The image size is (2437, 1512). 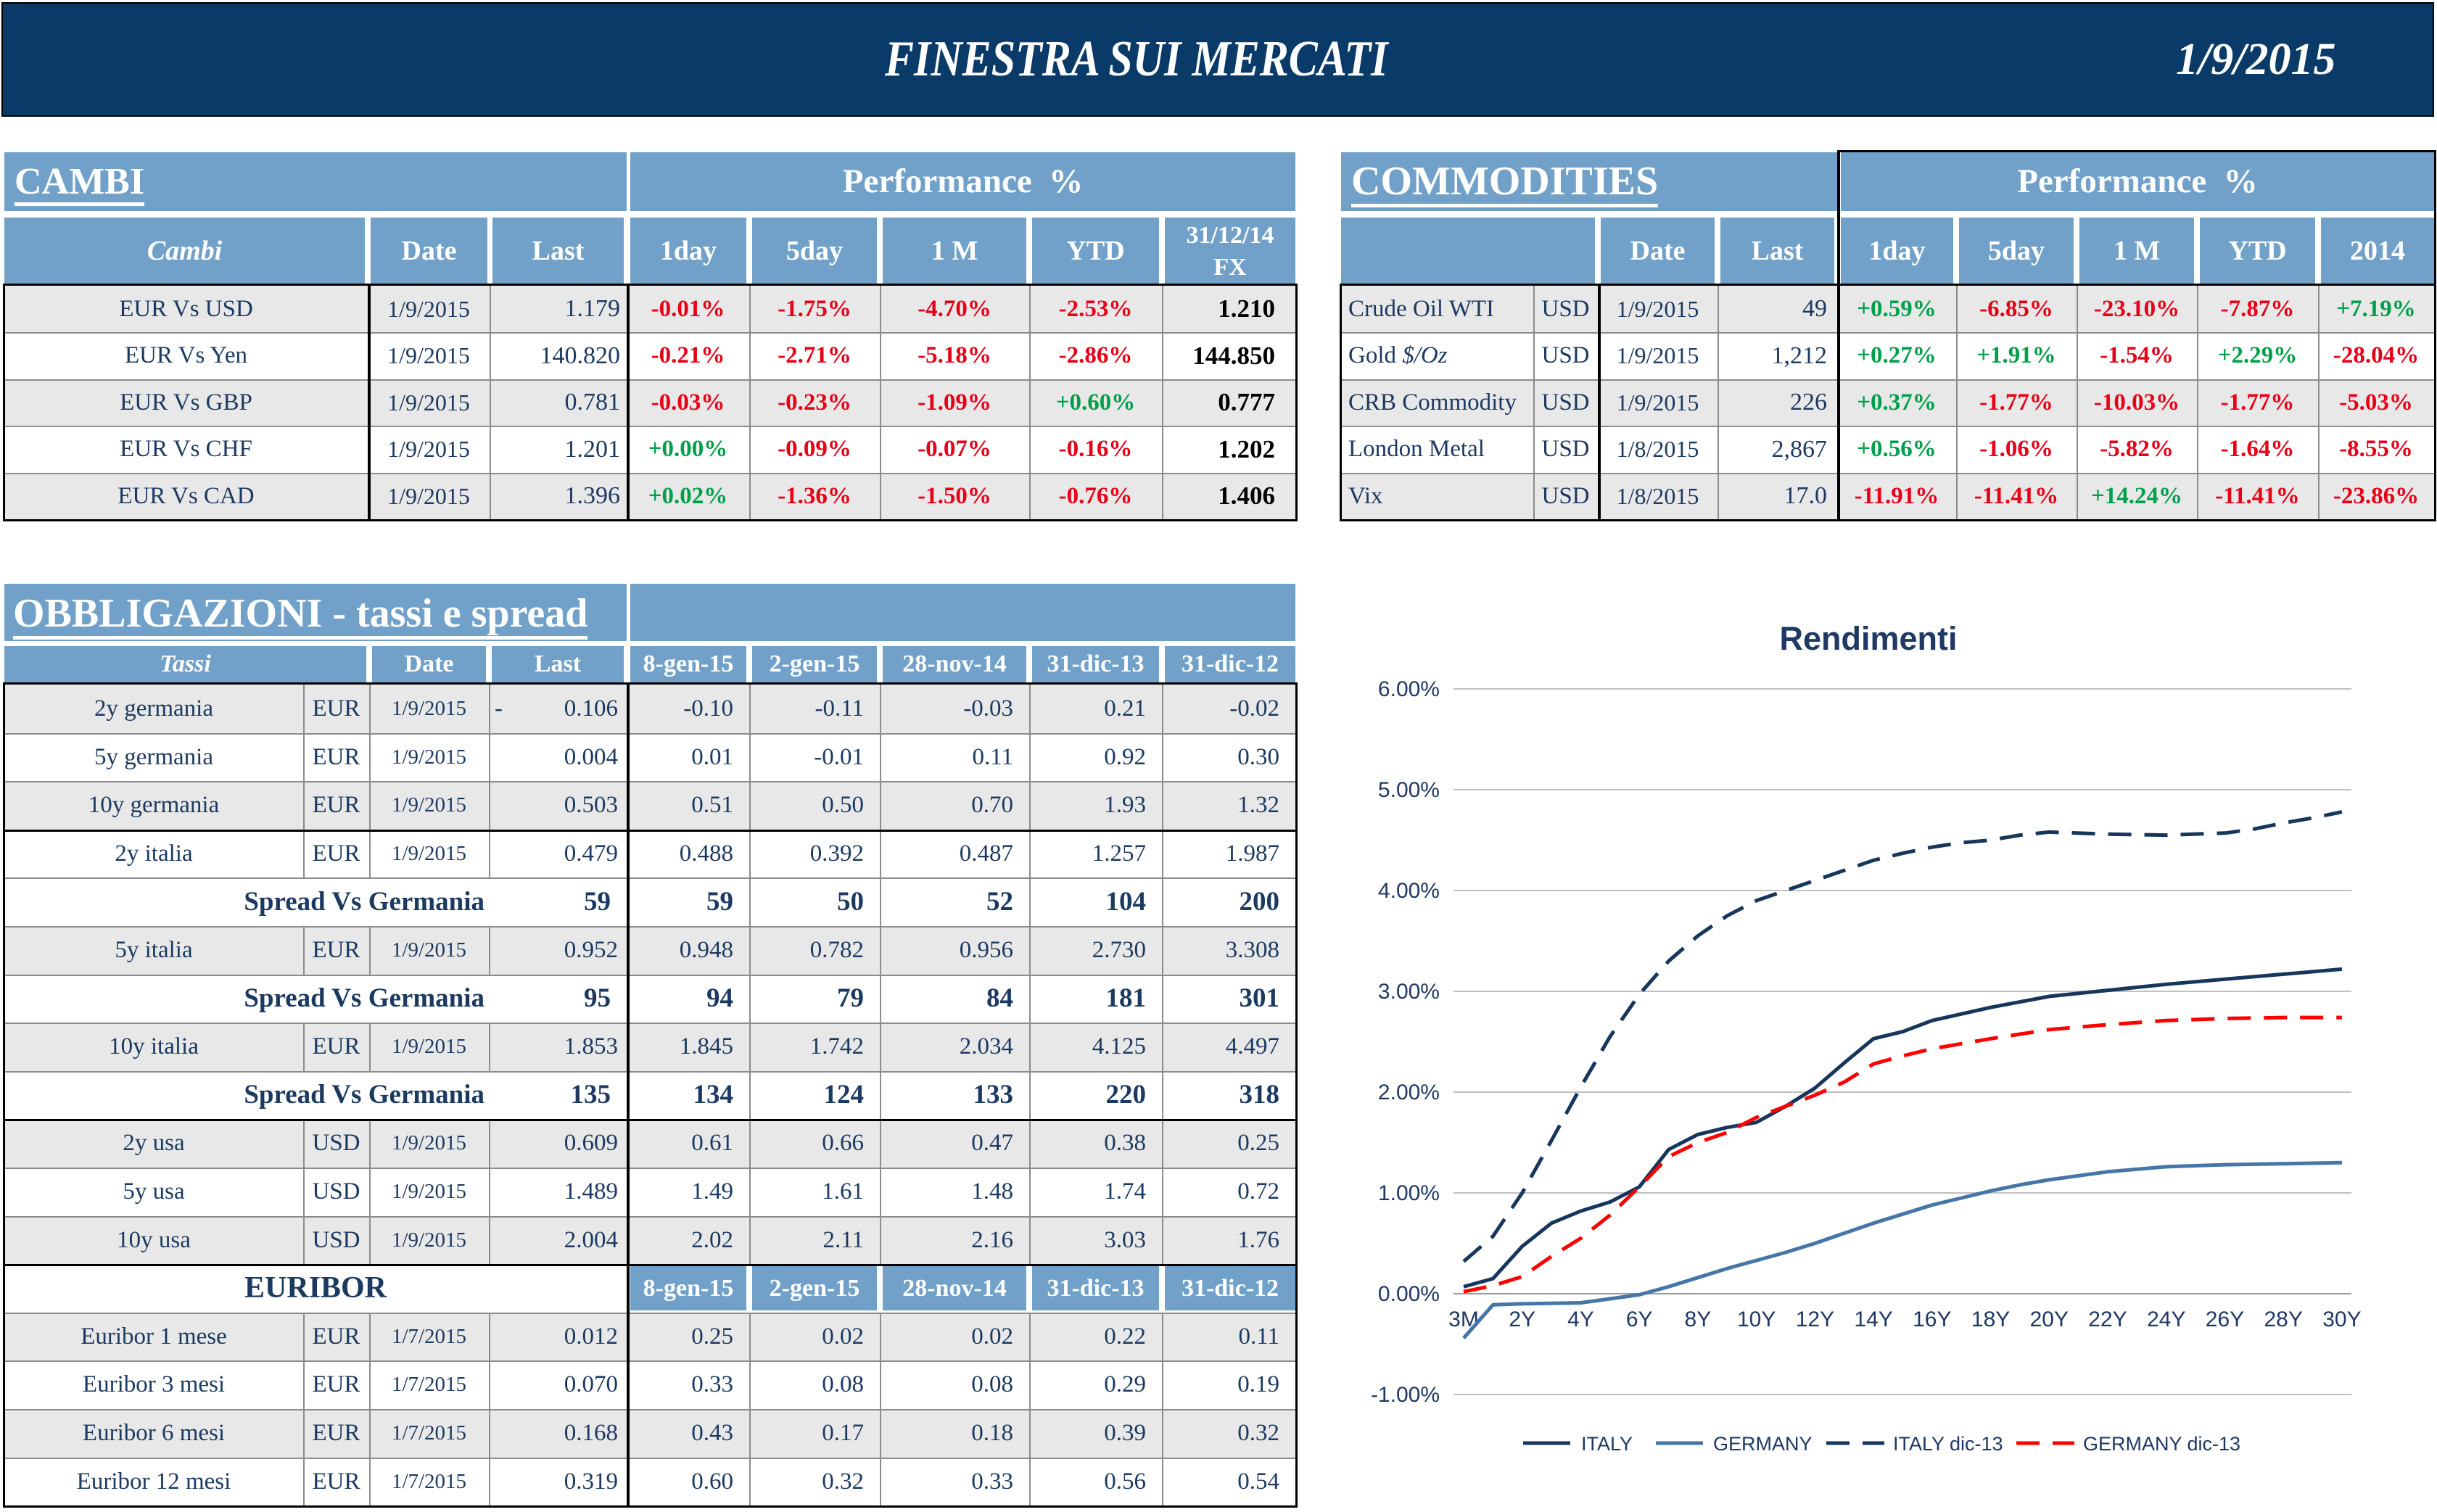 What do you see at coordinates (1405, 1395) in the screenshot?
I see `svg-text: -1.00%` at bounding box center [1405, 1395].